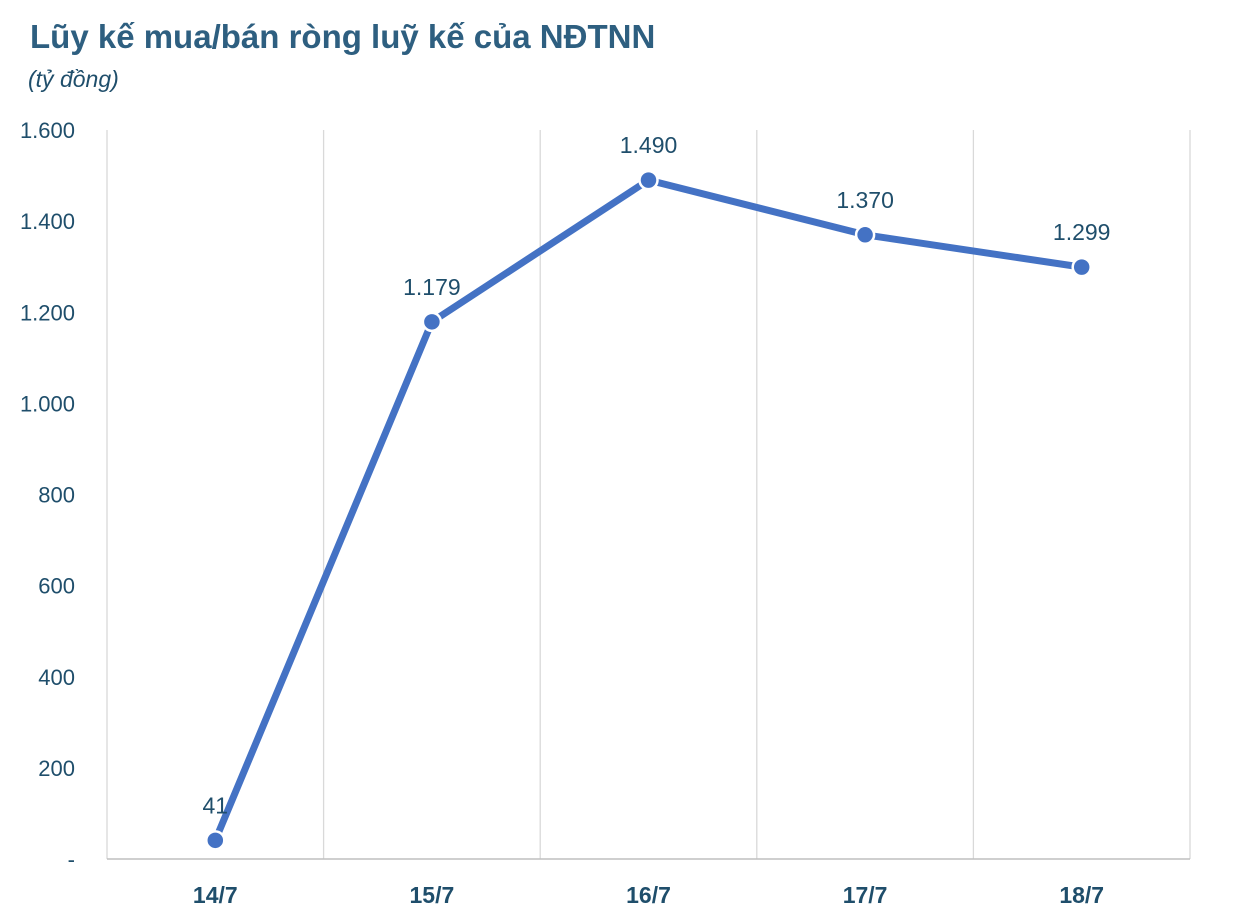  What do you see at coordinates (47, 312) in the screenshot?
I see `y-tick-label: 1.200` at bounding box center [47, 312].